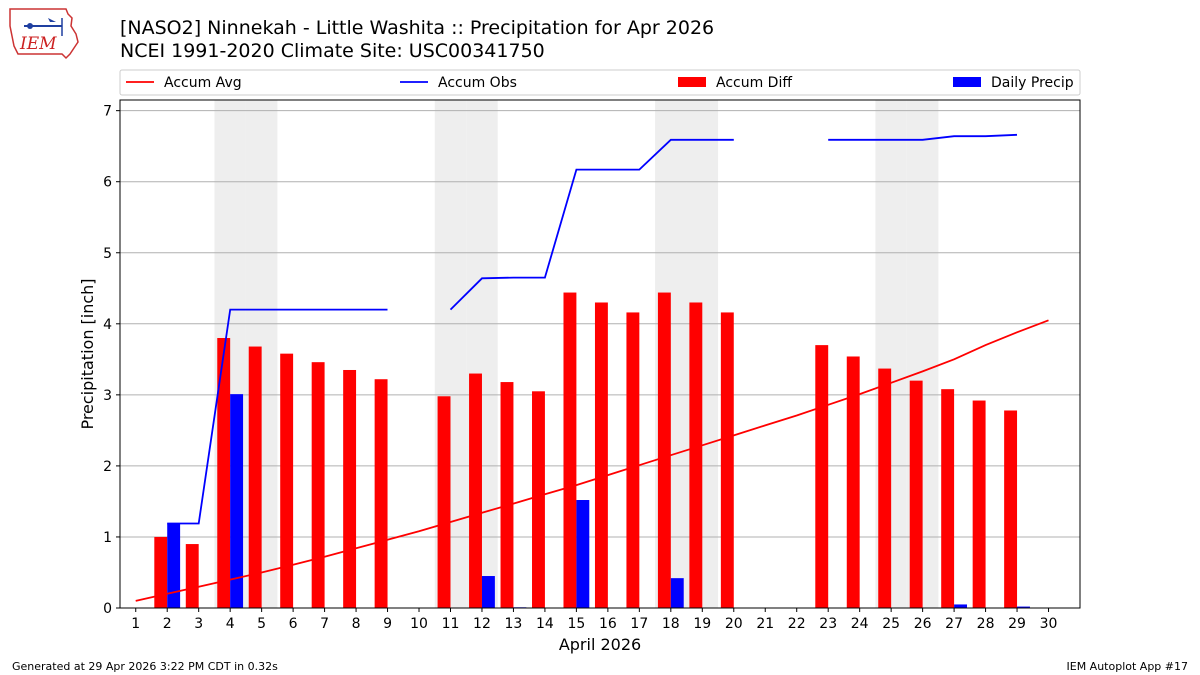 The image size is (1200, 675). What do you see at coordinates (293, 624) in the screenshot?
I see `x-tick-label: 6` at bounding box center [293, 624].